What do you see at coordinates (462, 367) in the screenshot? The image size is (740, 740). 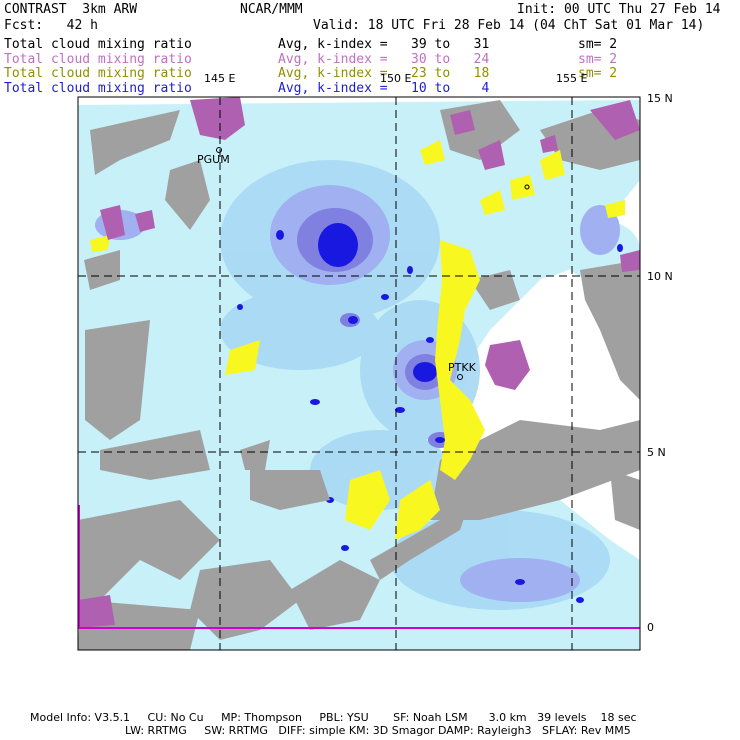 I see `station-label-ptkk: PTKK` at bounding box center [462, 367].